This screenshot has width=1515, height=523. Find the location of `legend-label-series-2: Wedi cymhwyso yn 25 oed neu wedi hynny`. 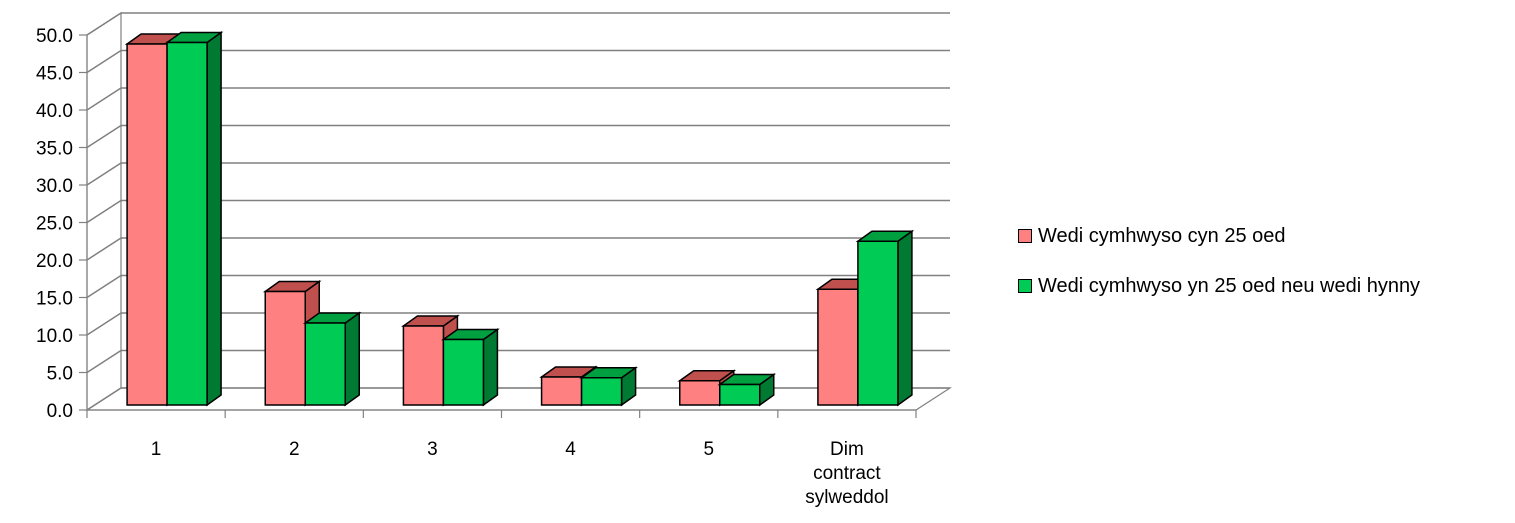

legend-label-series-2: Wedi cymhwyso yn 25 oed neu wedi hynny is located at coordinates (1229, 285).